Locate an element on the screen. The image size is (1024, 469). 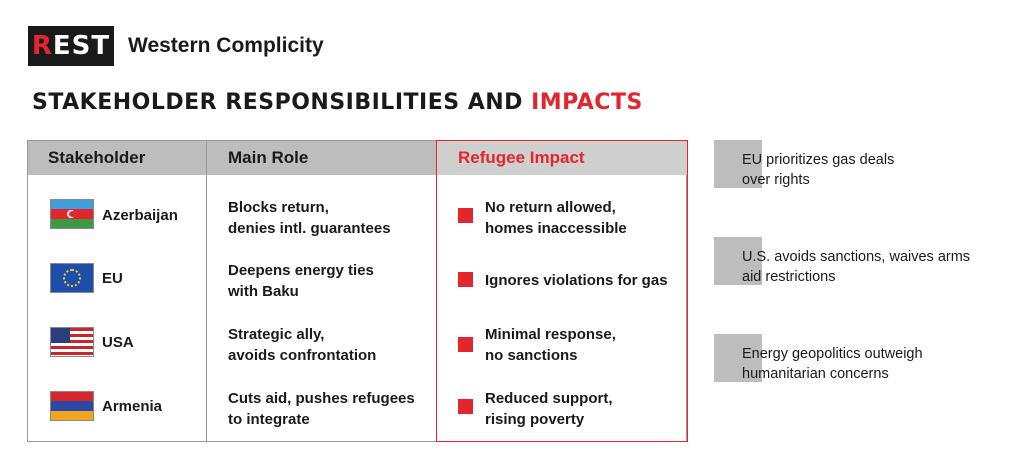
logo-text: REST is located at coordinates (71, 46).